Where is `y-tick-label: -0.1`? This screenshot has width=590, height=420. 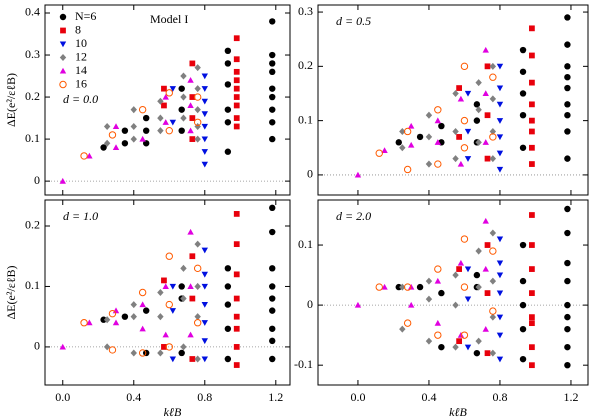
y-tick-label: -0.1 is located at coordinates (303, 364).